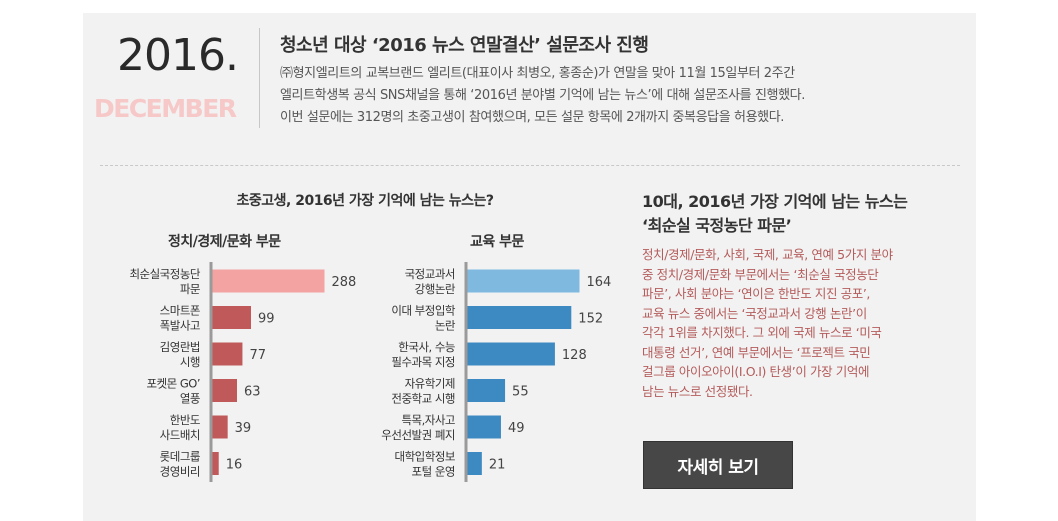 This screenshot has height=521, width=1058. I want to click on politics-category-label: 최순실국정농단, so click(164, 274).